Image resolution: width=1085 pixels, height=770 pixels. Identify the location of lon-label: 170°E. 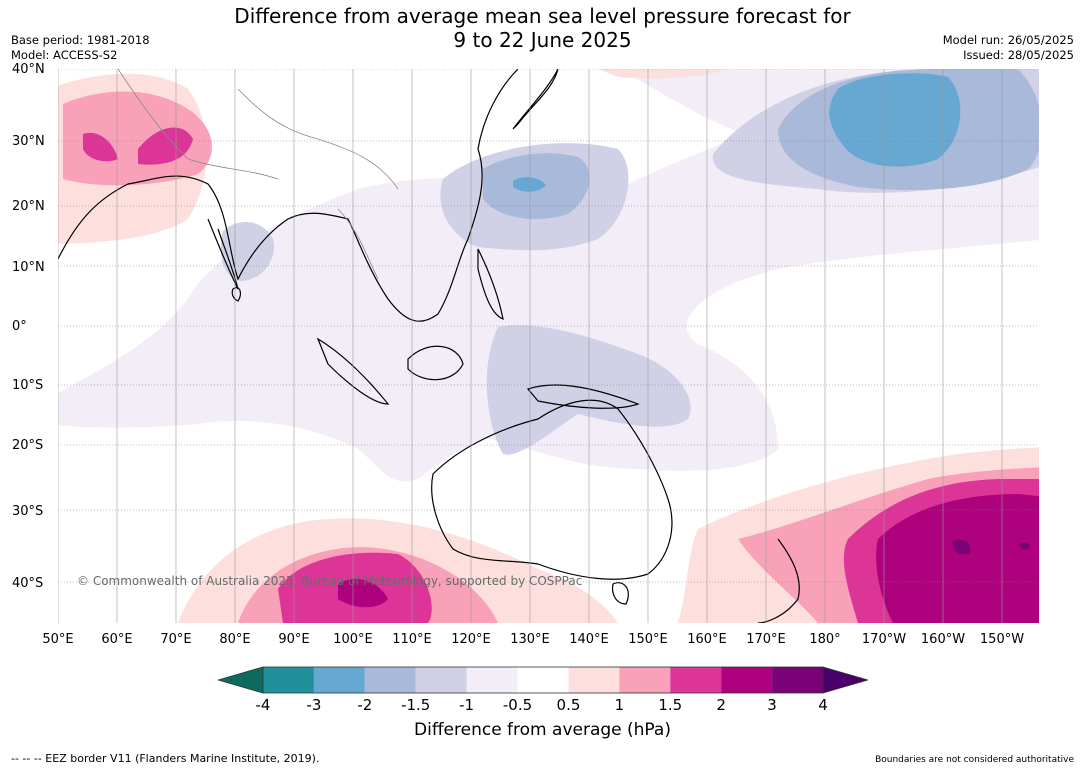
(766, 639).